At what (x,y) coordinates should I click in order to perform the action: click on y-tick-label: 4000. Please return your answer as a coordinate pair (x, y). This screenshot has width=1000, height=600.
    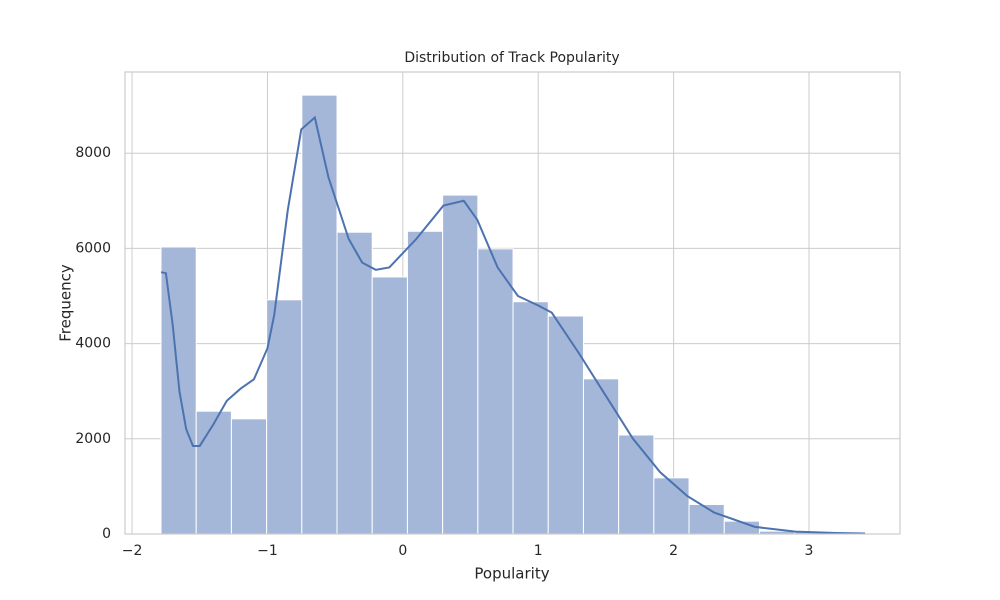
    Looking at the image, I should click on (93, 344).